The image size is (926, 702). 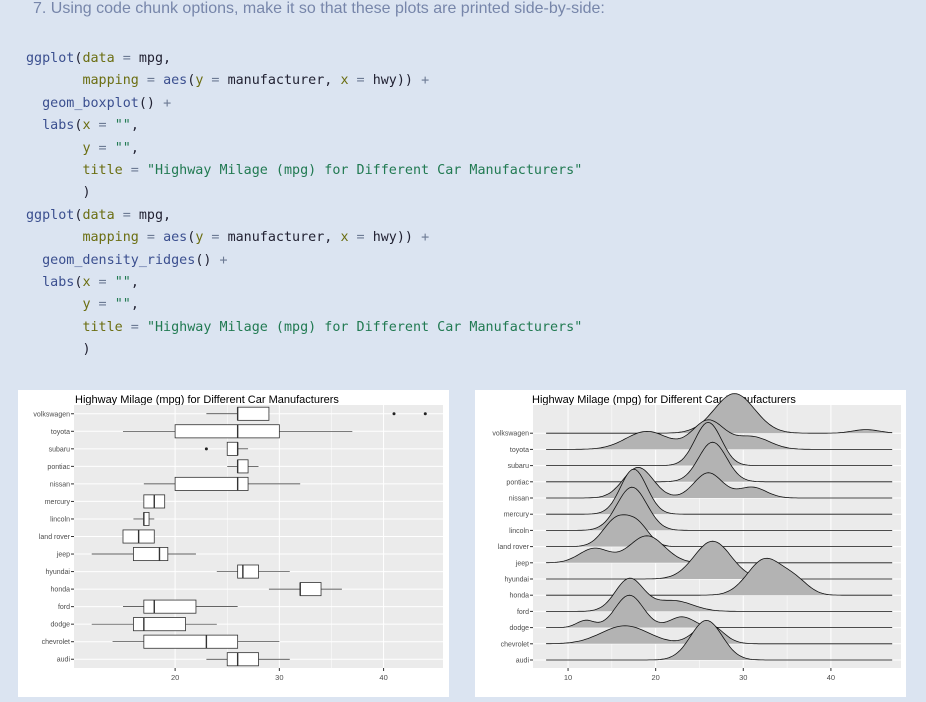 I want to click on boxplot-pontiac, so click(x=243, y=466).